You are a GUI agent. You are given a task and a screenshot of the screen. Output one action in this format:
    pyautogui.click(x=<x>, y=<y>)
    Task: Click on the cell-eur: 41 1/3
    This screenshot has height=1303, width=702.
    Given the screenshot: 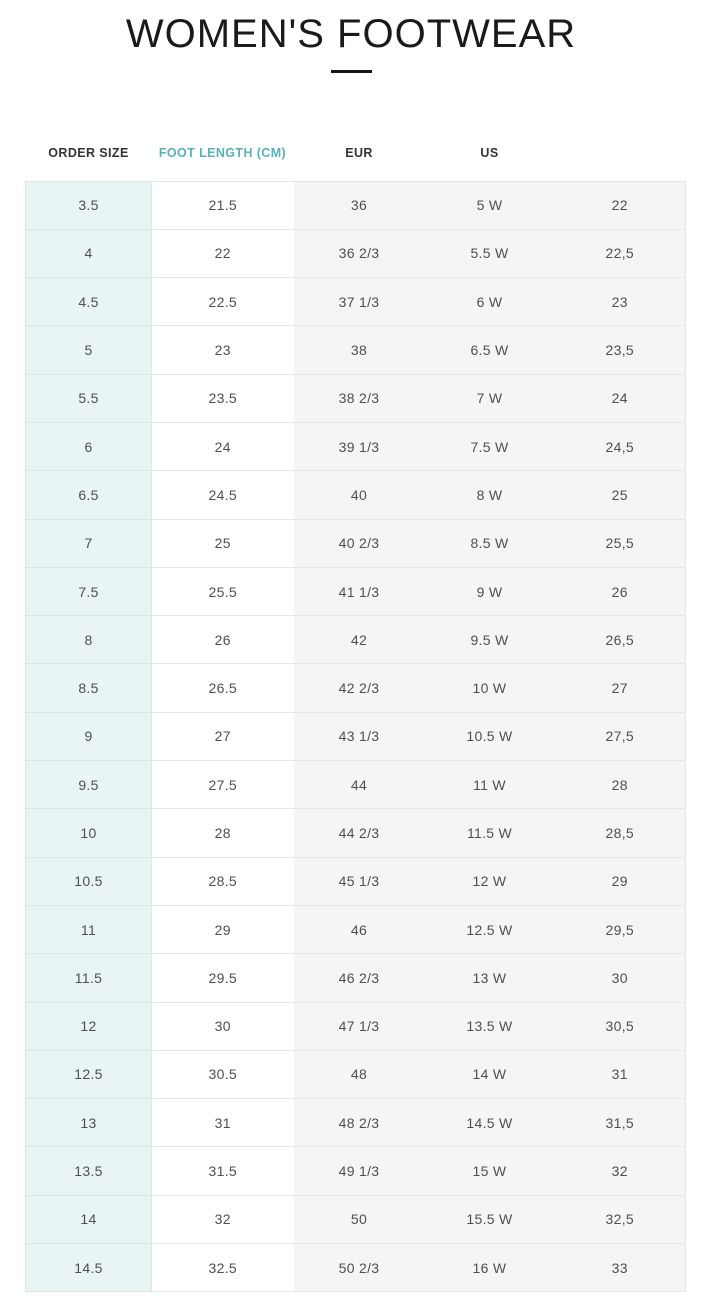 What is the action you would take?
    pyautogui.click(x=359, y=592)
    